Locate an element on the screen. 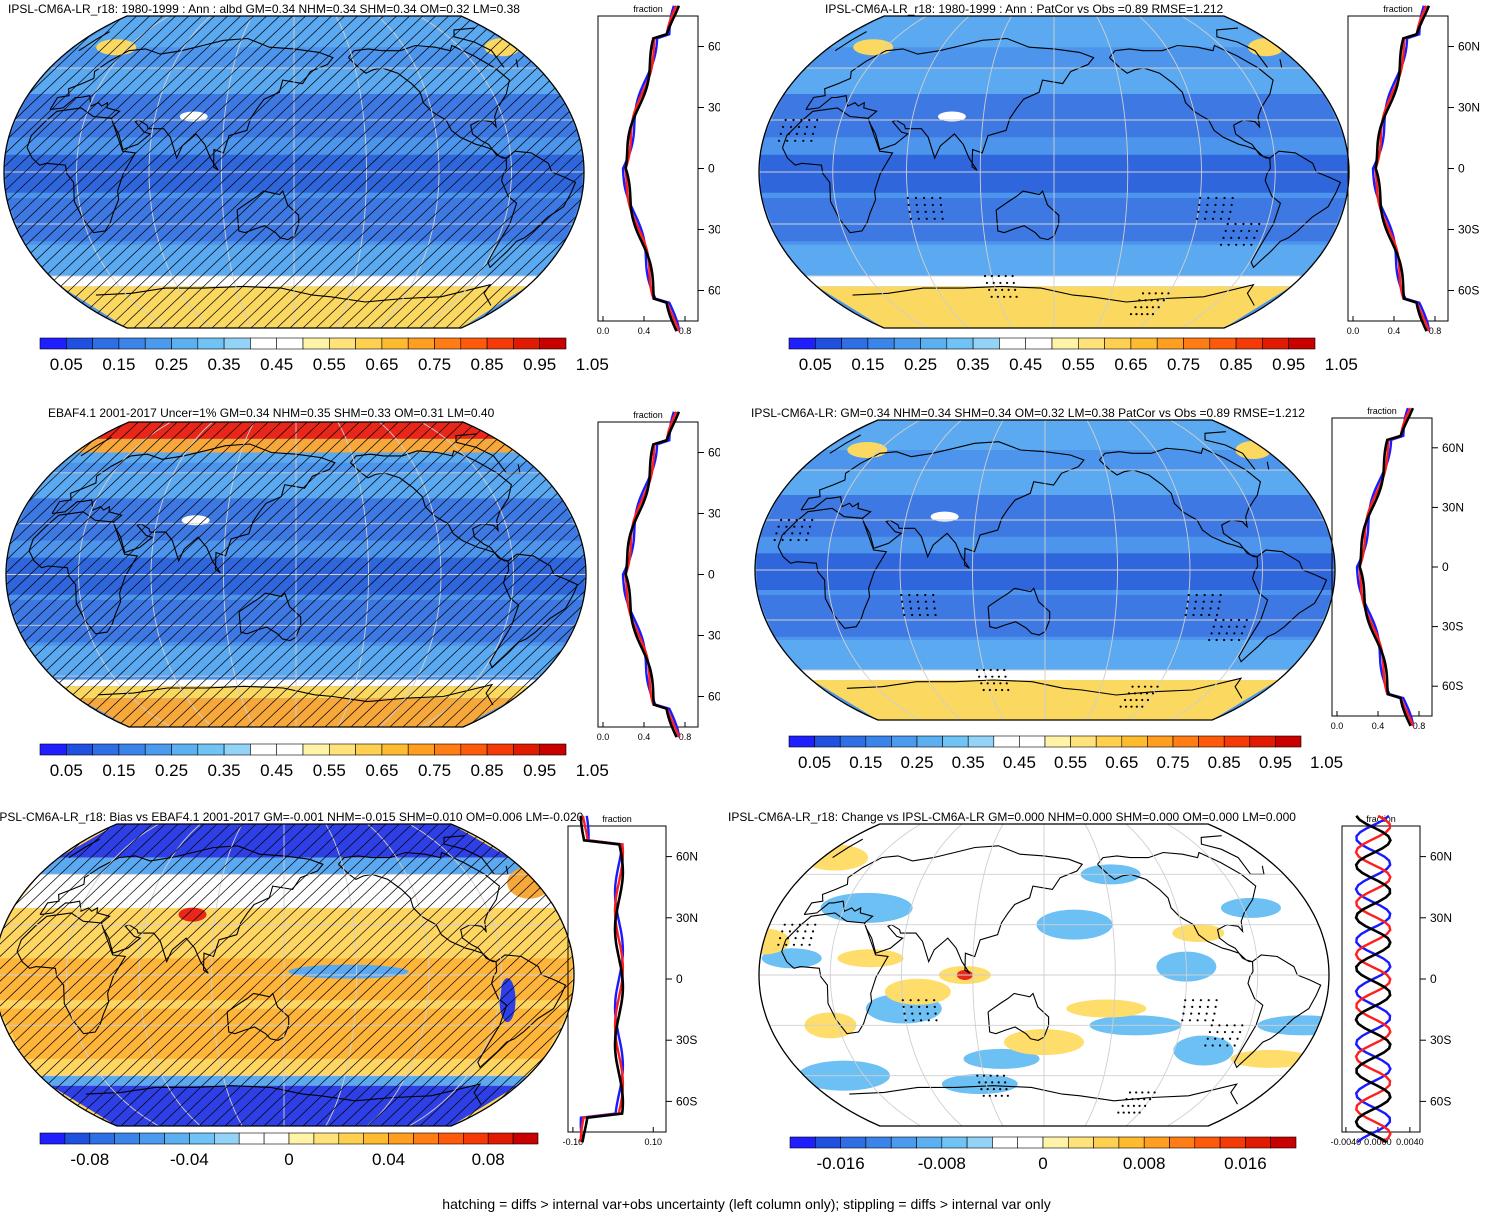 The height and width of the screenshot is (1214, 1493). zonal-line-red is located at coordinates (1373, 979).